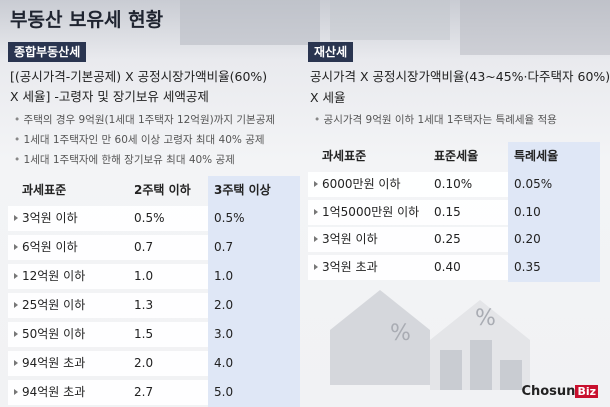  What do you see at coordinates (435, 119) in the screenshot?
I see `note: 공시가격 9억원 이하 1세대 1주택자는 특례세율 적용` at bounding box center [435, 119].